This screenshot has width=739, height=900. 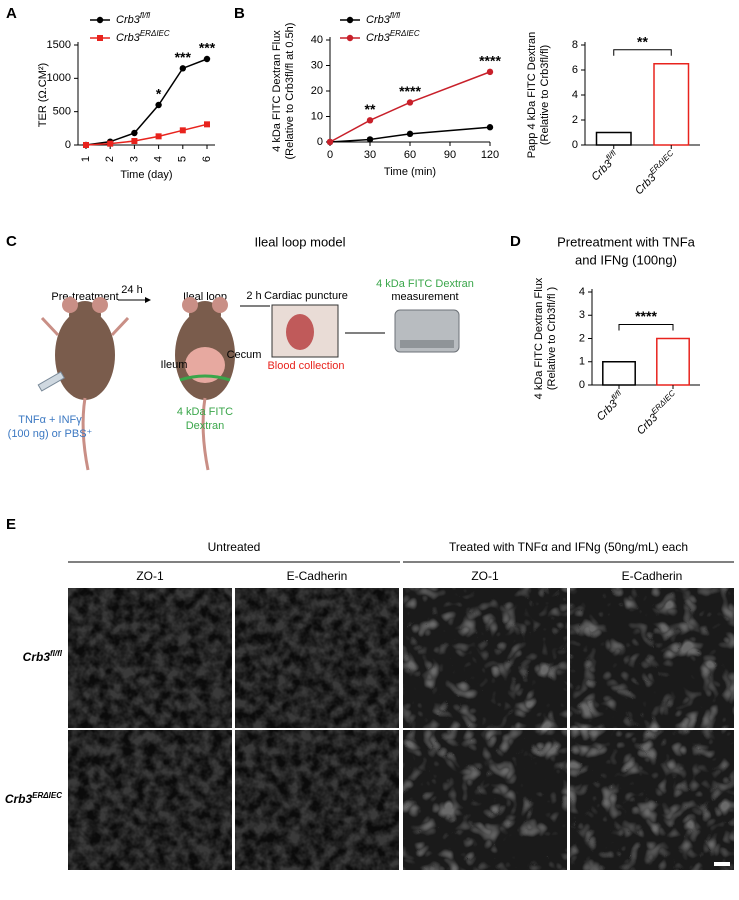 What do you see at coordinates (62, 112) in the screenshot?
I see `y-tick-label: 500` at bounding box center [62, 112].